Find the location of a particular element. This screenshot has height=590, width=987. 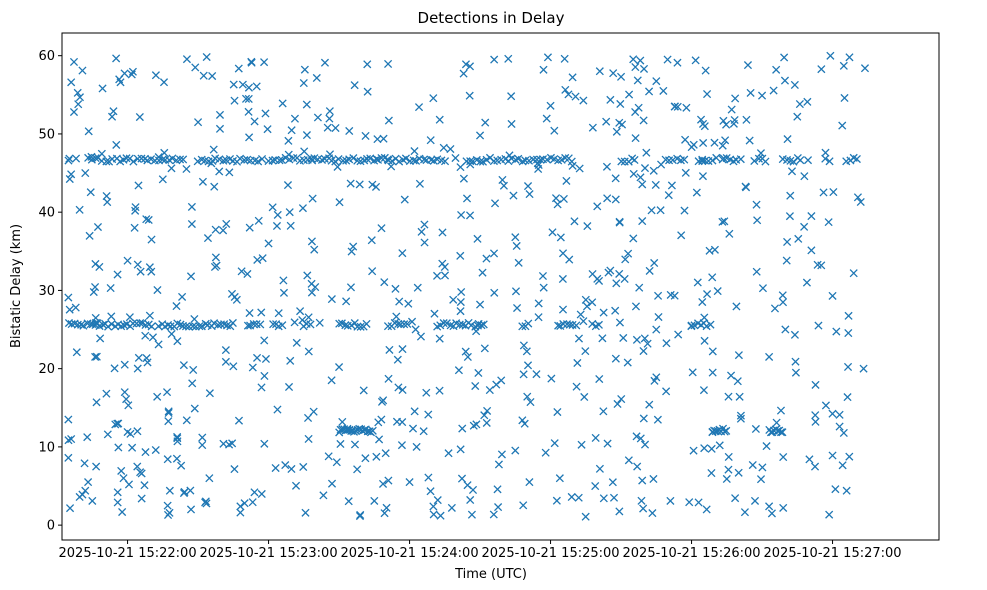

x-axis-label: Time (UTC) is located at coordinates (490, 574).